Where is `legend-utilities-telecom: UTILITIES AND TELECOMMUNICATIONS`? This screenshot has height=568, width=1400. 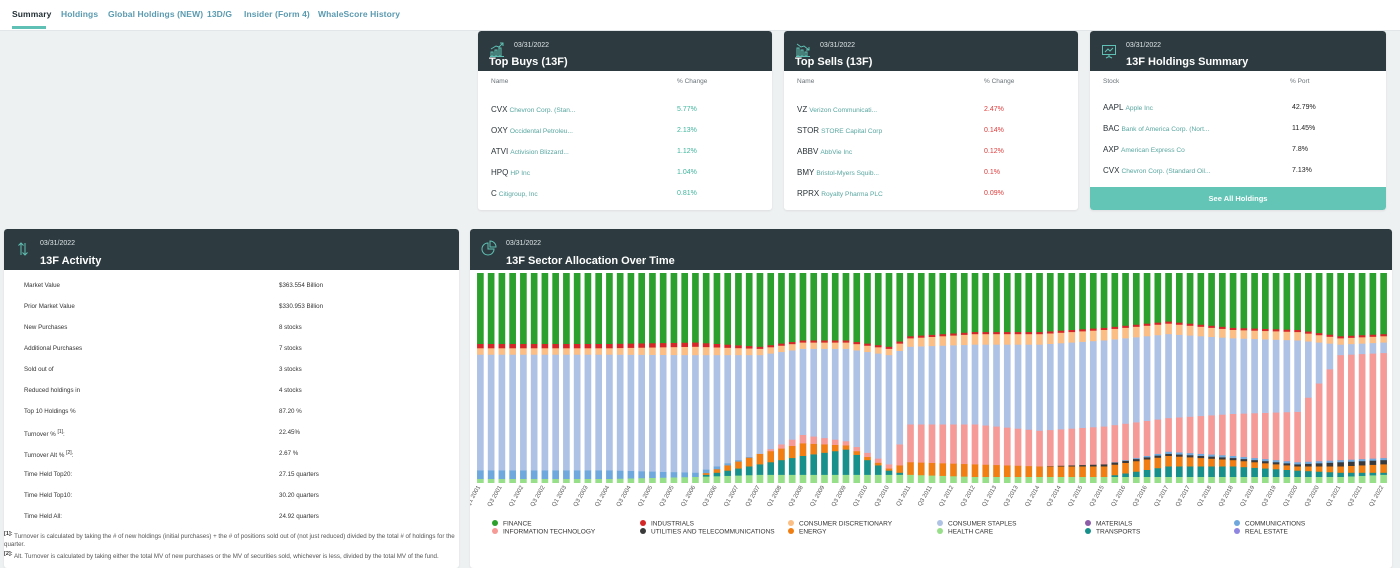 legend-utilities-telecom: UTILITIES AND TELECOMMUNICATIONS is located at coordinates (707, 532).